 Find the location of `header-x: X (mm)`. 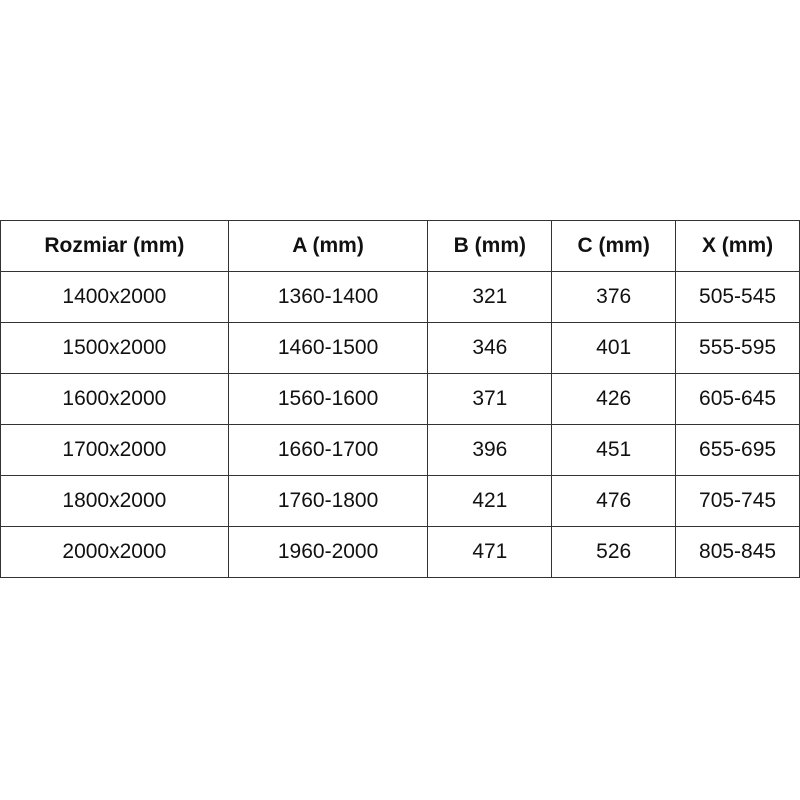

header-x: X (mm) is located at coordinates (737, 246).